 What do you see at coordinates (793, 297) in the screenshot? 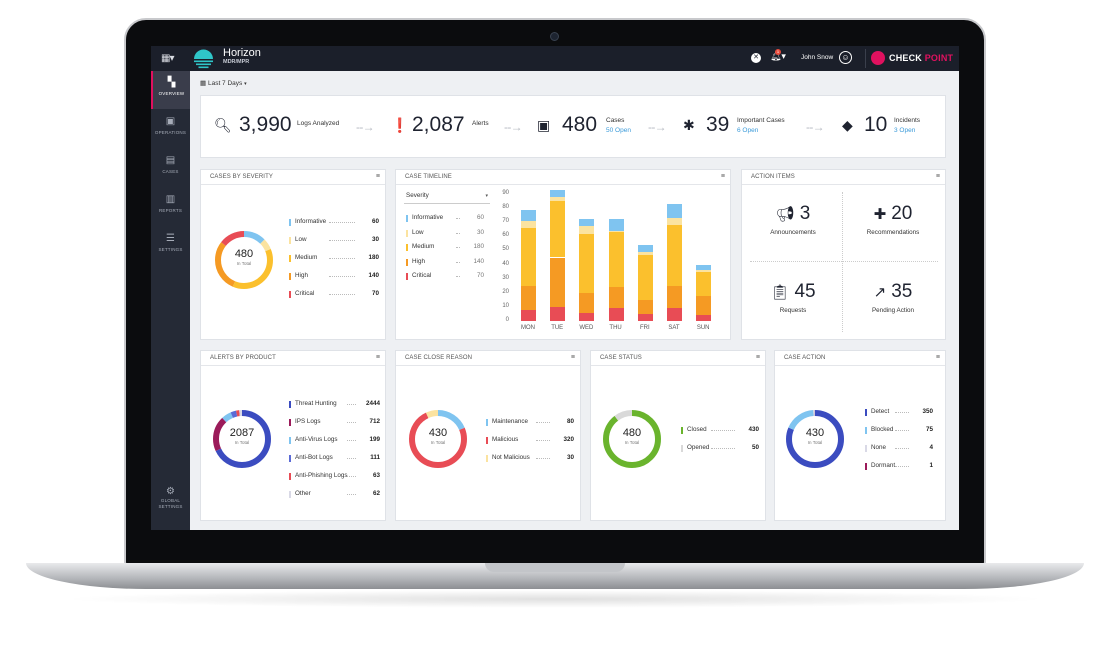
I see `action-item-requests: 📋︎ 45 Requests` at bounding box center [793, 297].